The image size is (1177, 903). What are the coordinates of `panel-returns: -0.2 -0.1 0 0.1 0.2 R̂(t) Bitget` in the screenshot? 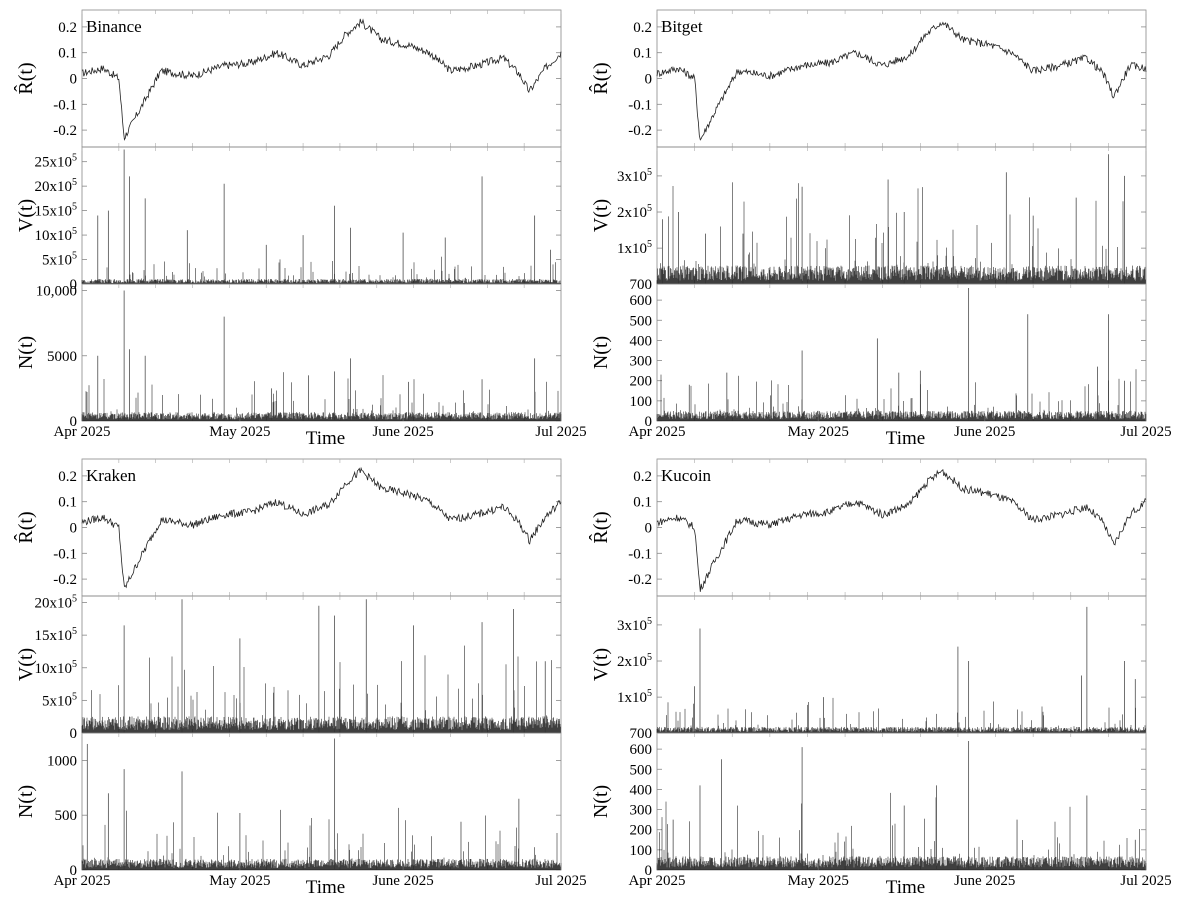 It's located at (867, 78).